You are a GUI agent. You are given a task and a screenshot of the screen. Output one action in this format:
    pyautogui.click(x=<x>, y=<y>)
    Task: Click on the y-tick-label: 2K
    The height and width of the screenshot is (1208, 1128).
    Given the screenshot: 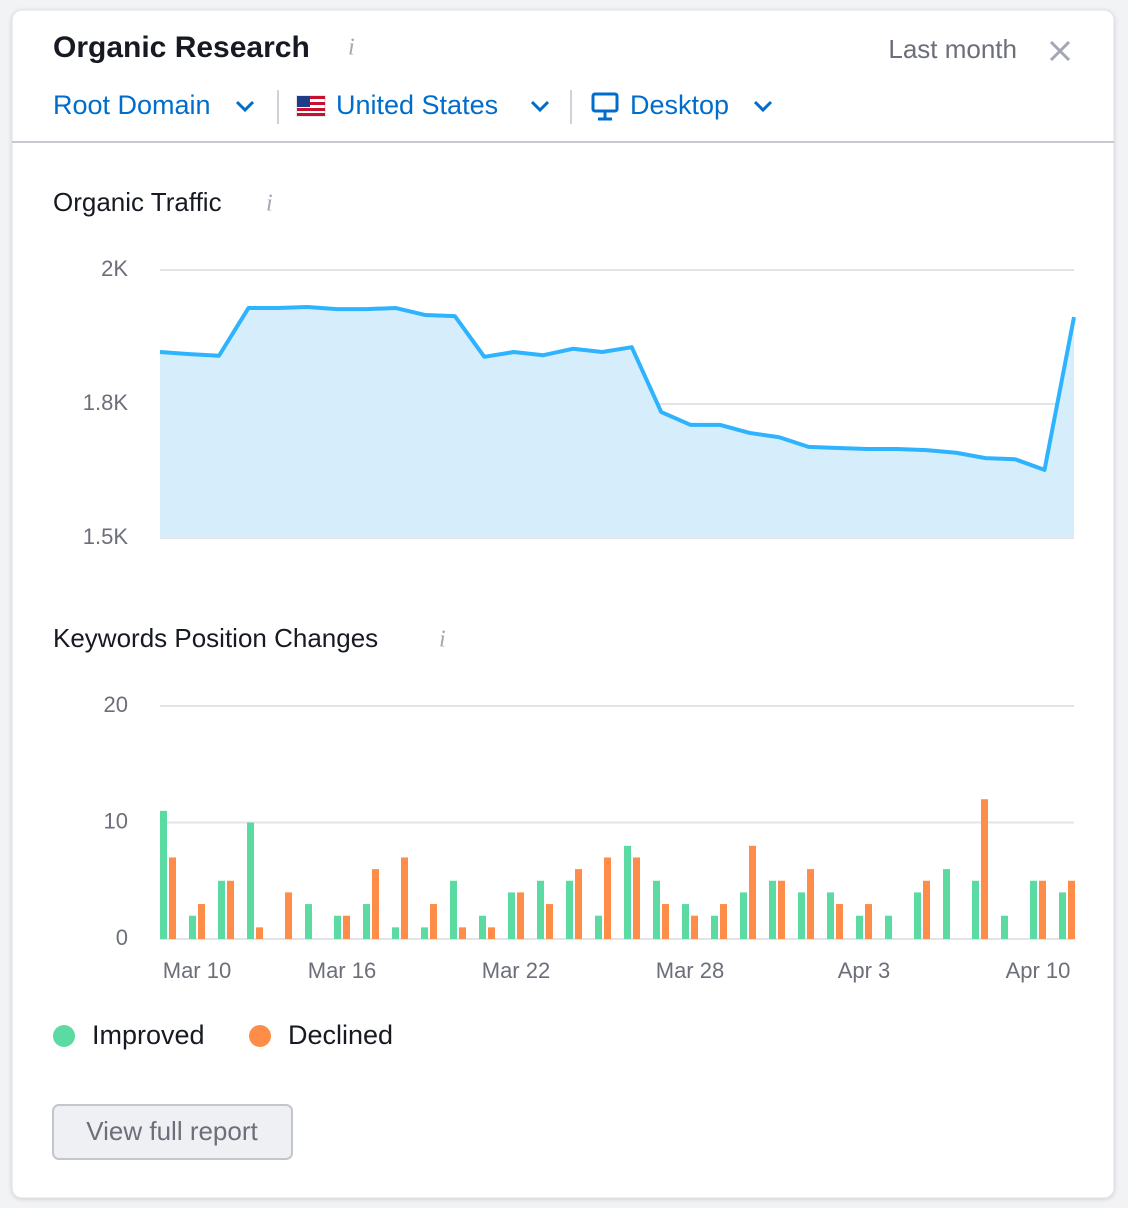 What is the action you would take?
    pyautogui.click(x=114, y=268)
    